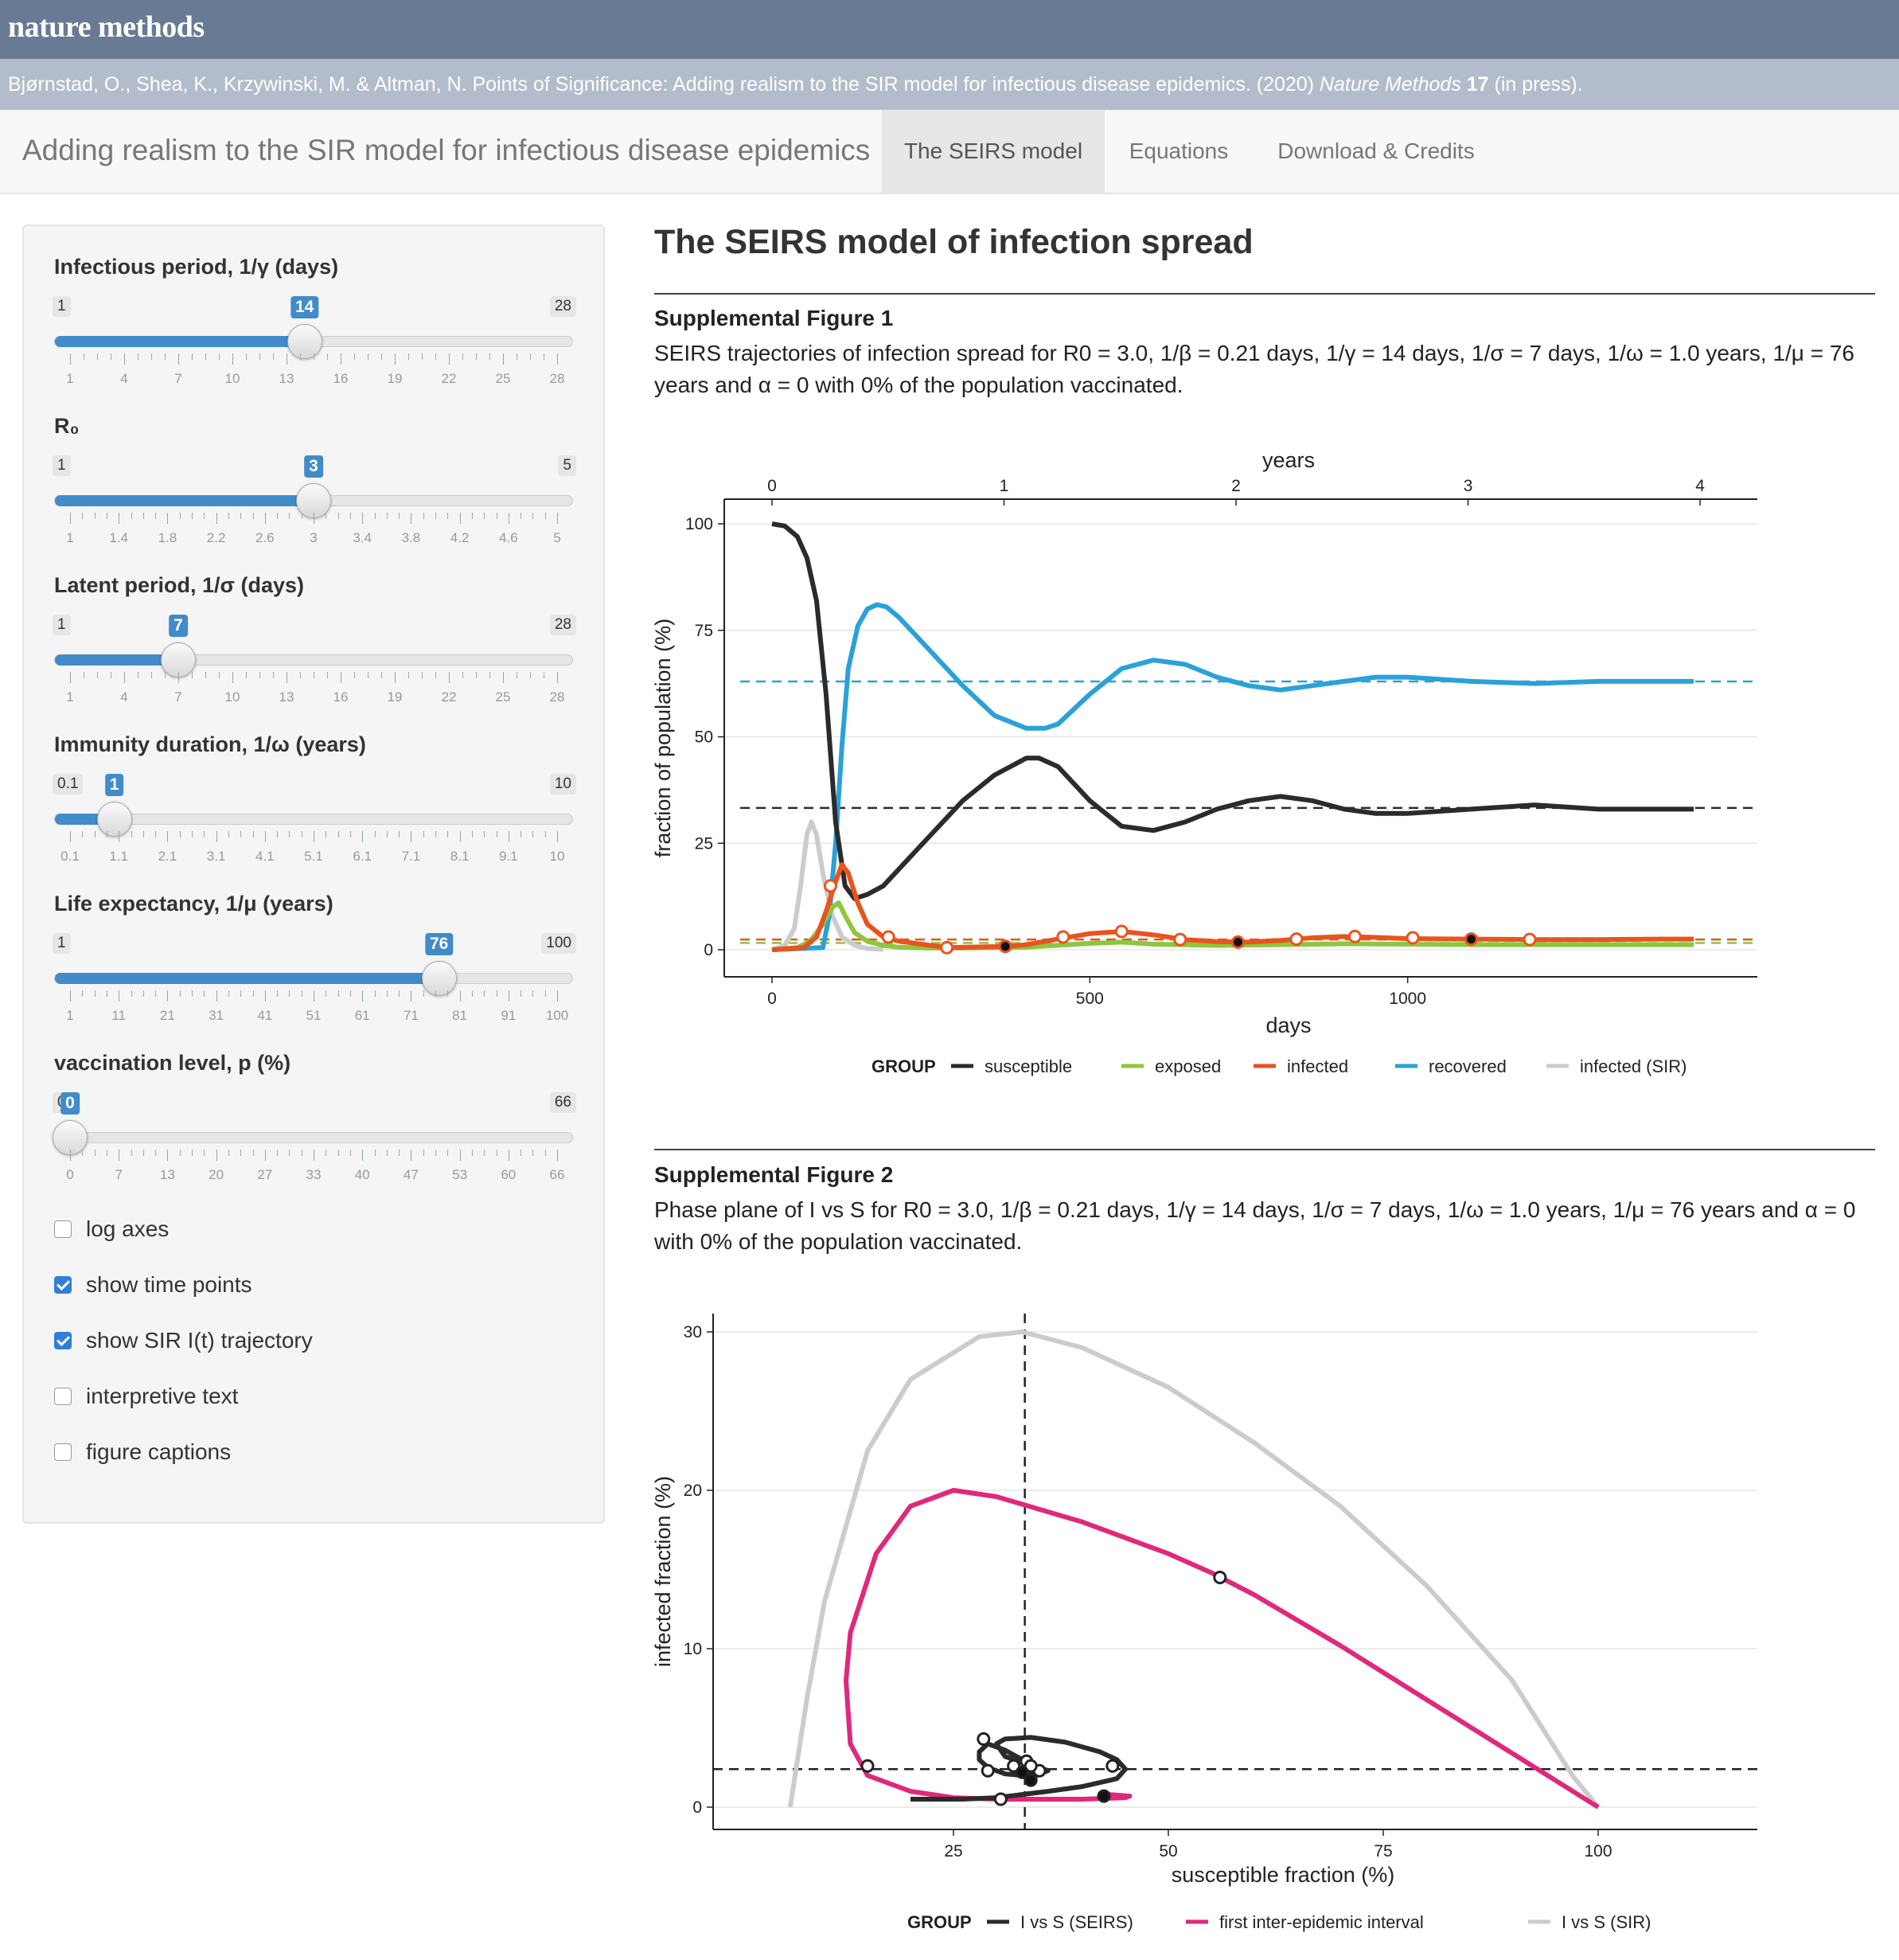 The image size is (1899, 1960). I want to click on slider-ticks, so click(314, 997).